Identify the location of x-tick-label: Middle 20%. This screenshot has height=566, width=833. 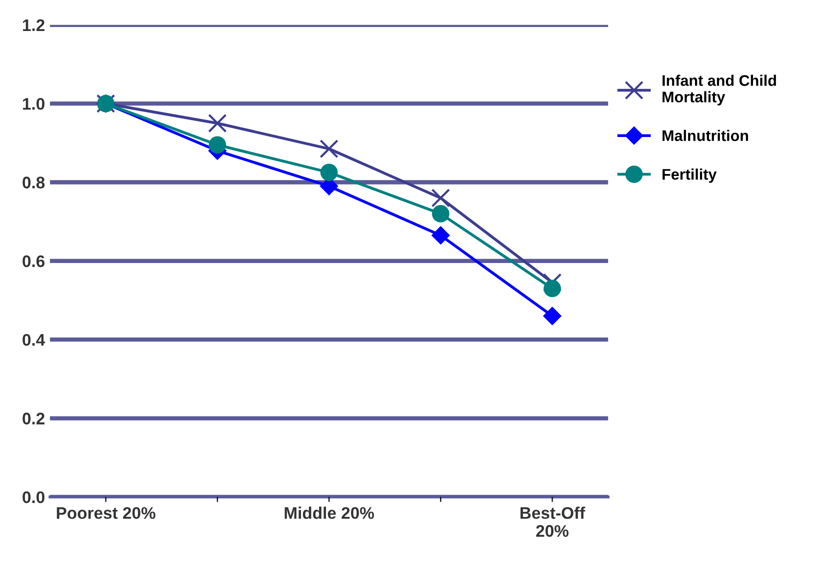
(329, 512).